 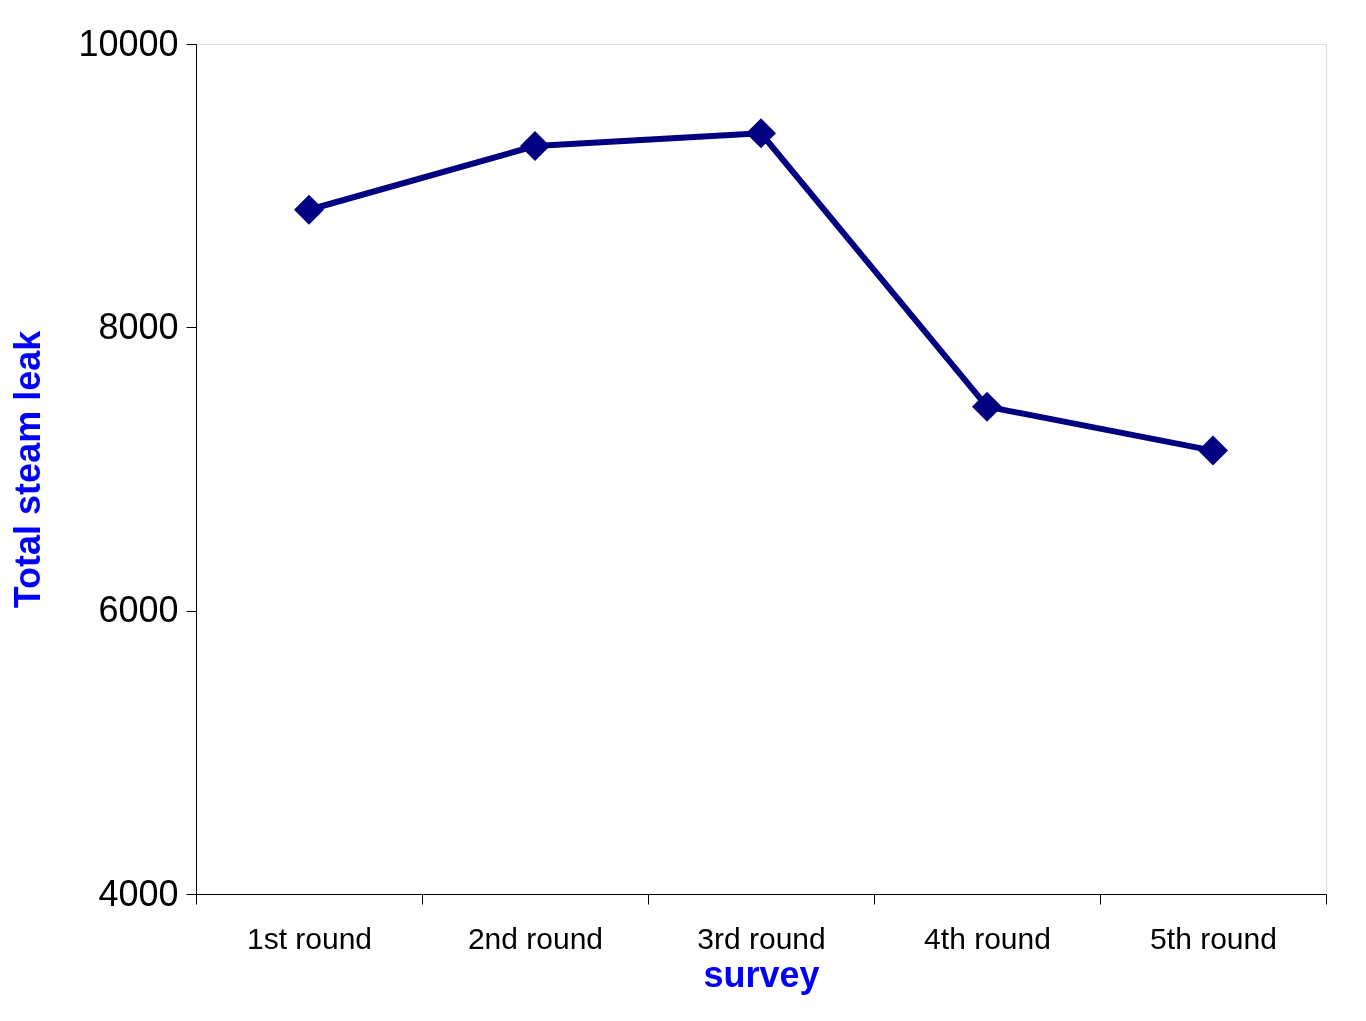 What do you see at coordinates (138, 893) in the screenshot?
I see `y-tick-label: 4000` at bounding box center [138, 893].